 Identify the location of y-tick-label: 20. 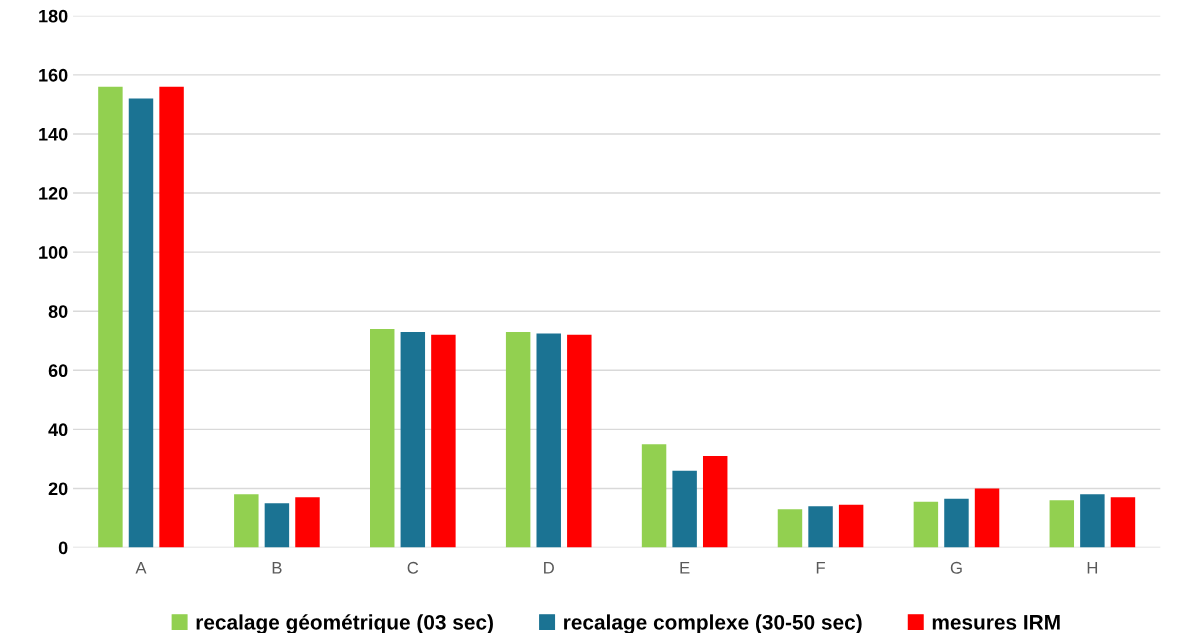
(58, 489).